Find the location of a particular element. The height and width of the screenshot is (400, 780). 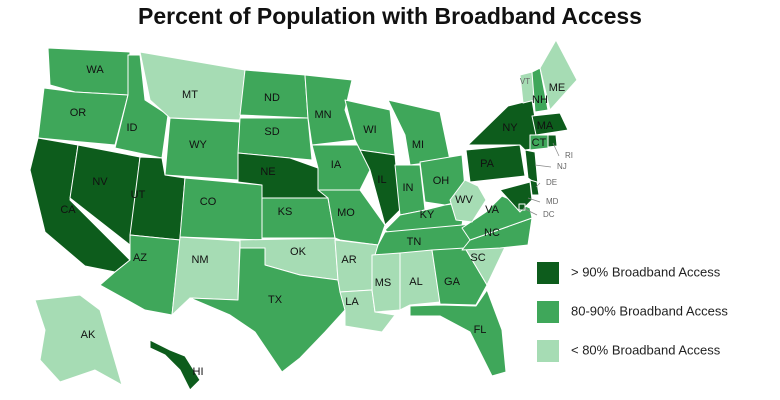

state-label: AK is located at coordinates (88, 335).